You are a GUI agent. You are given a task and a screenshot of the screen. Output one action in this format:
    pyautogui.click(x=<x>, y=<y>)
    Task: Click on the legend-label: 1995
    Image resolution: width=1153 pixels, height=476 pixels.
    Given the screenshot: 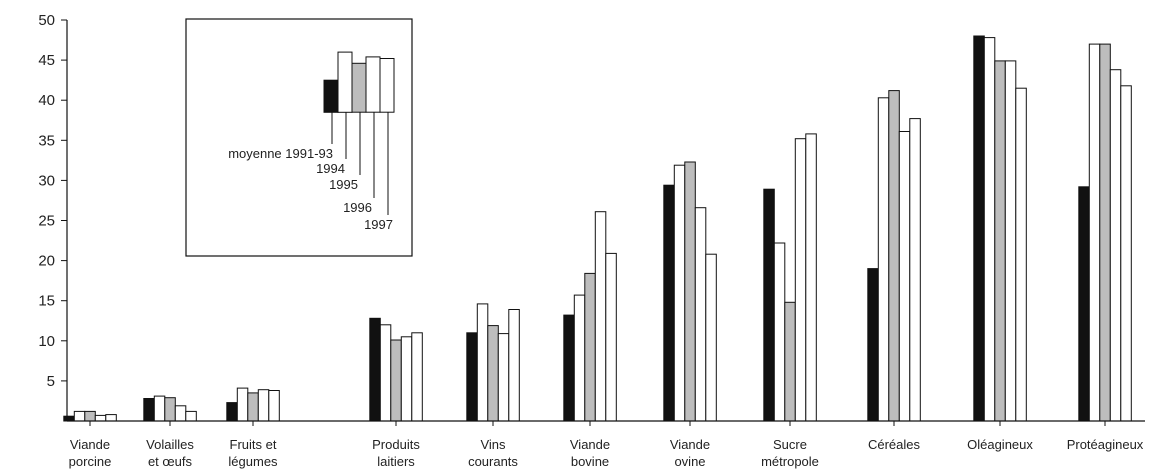 What is the action you would take?
    pyautogui.click(x=343, y=184)
    